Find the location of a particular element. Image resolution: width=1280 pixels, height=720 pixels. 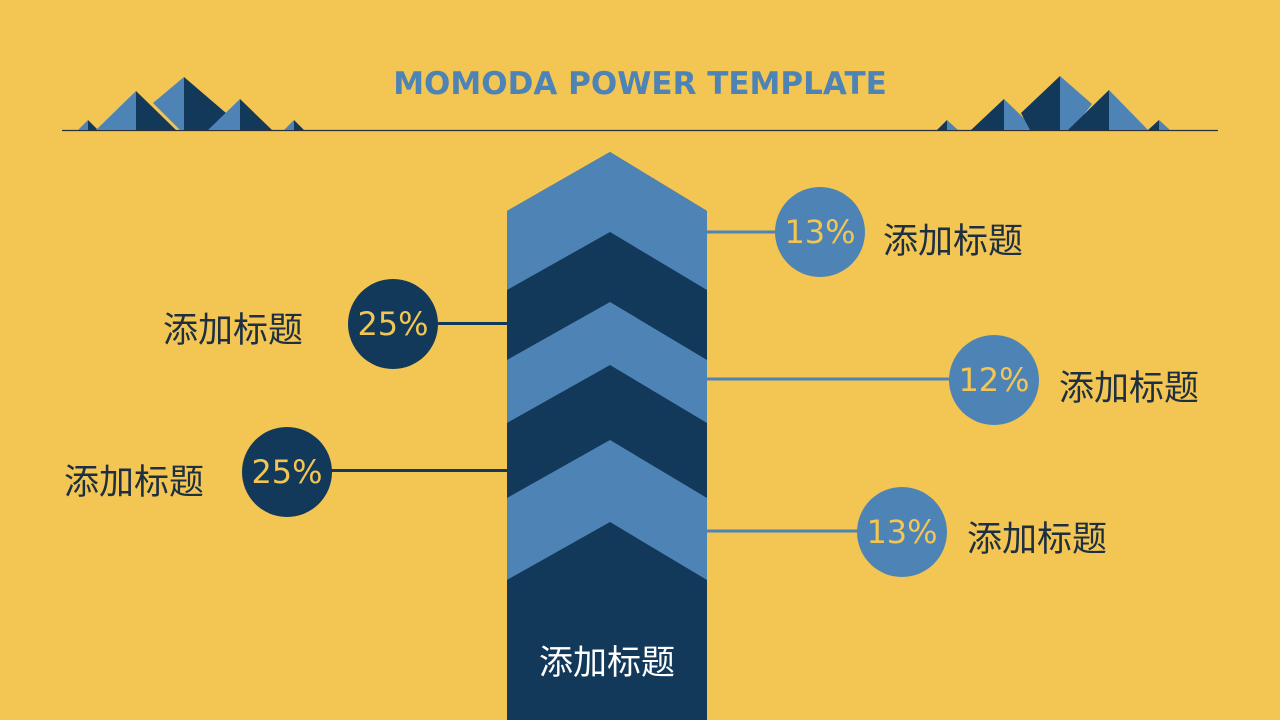

center-label: 添加标题 is located at coordinates (607, 663).